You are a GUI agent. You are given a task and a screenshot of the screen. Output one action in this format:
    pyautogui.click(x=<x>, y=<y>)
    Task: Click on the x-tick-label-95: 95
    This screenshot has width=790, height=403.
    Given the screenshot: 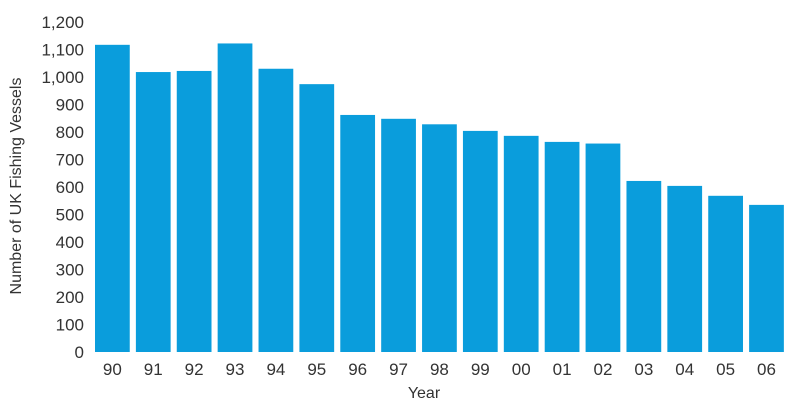 What is the action you would take?
    pyautogui.click(x=316, y=369)
    